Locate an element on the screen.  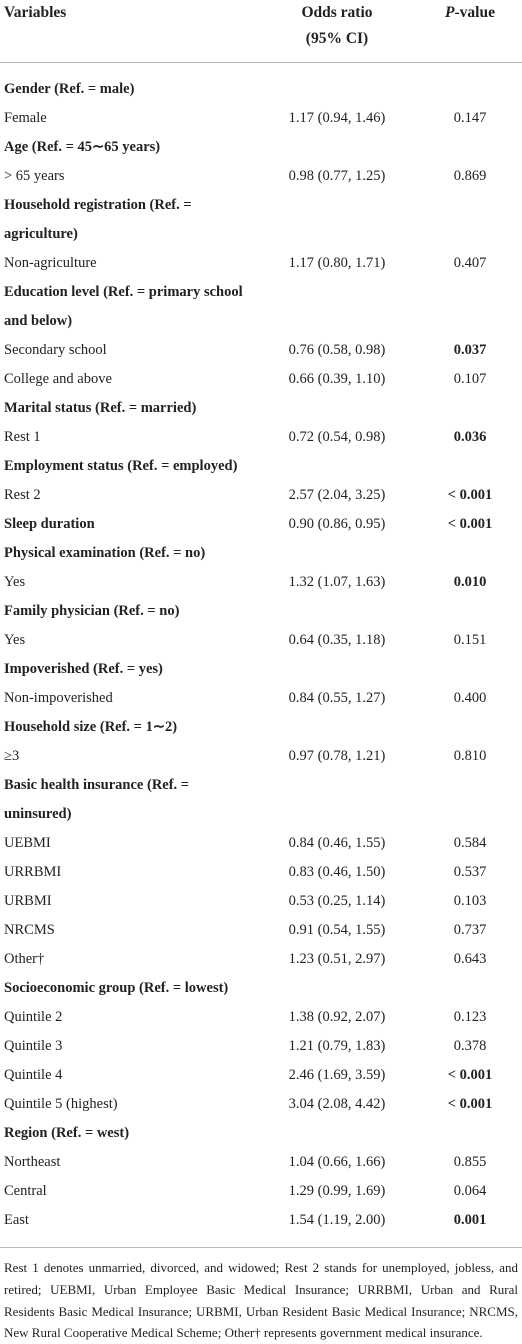
group-label: Marital status (Ref. = married) is located at coordinates (100, 408).